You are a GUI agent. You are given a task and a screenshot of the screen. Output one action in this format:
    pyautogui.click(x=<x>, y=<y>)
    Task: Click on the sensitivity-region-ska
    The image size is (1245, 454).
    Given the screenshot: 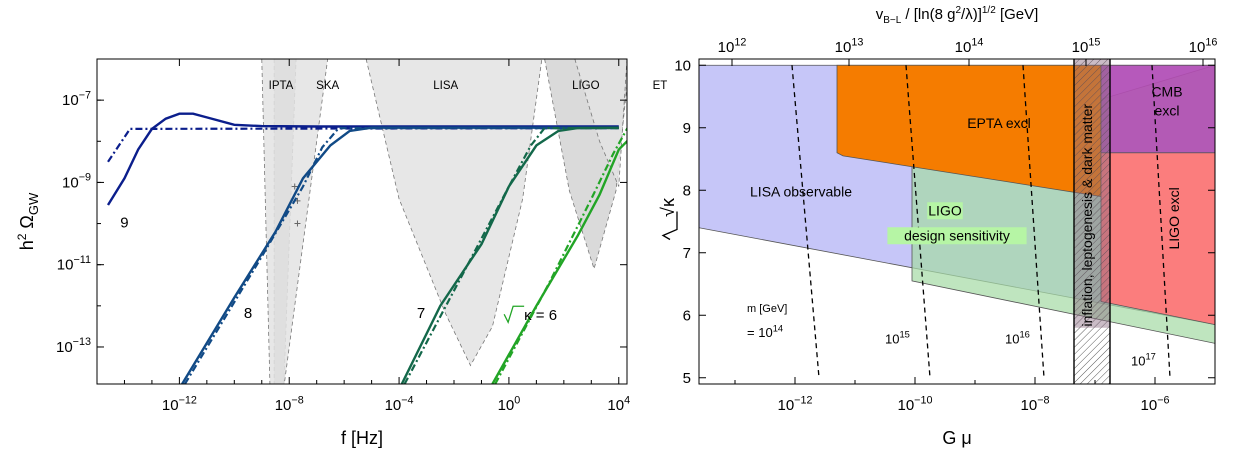 What is the action you would take?
    pyautogui.click(x=295, y=221)
    